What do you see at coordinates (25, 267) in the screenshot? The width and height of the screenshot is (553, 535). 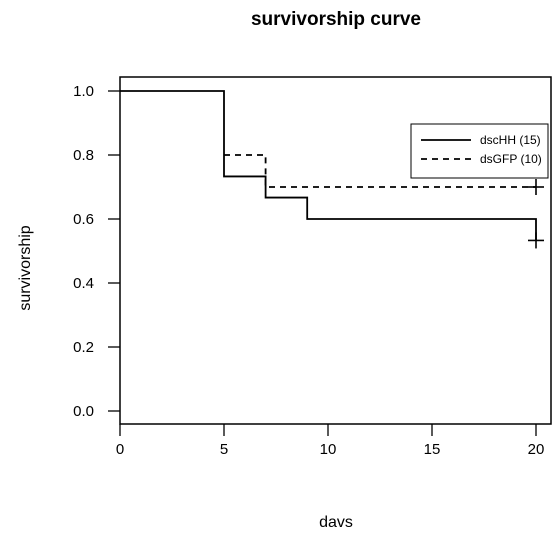 I see `y-axis-label: survivorship` at bounding box center [25, 267].